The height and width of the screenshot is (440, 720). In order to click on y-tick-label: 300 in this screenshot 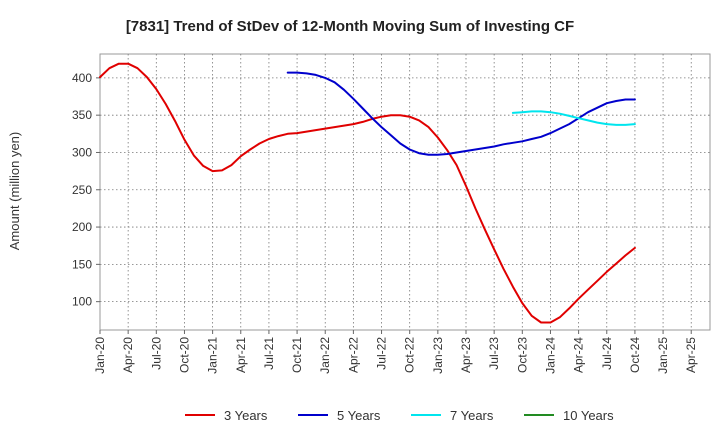, I will do `click(82, 152)`.